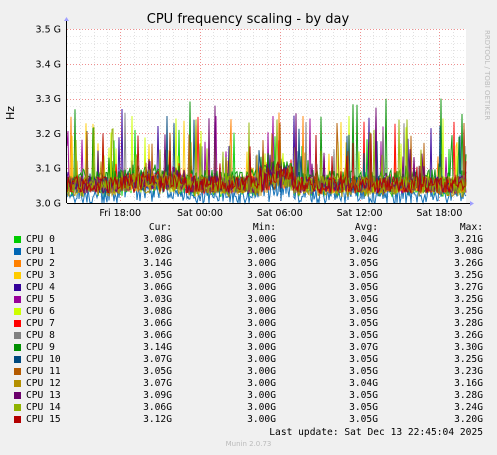  I want to click on legend-avg-value: 3.04G, so click(363, 383).